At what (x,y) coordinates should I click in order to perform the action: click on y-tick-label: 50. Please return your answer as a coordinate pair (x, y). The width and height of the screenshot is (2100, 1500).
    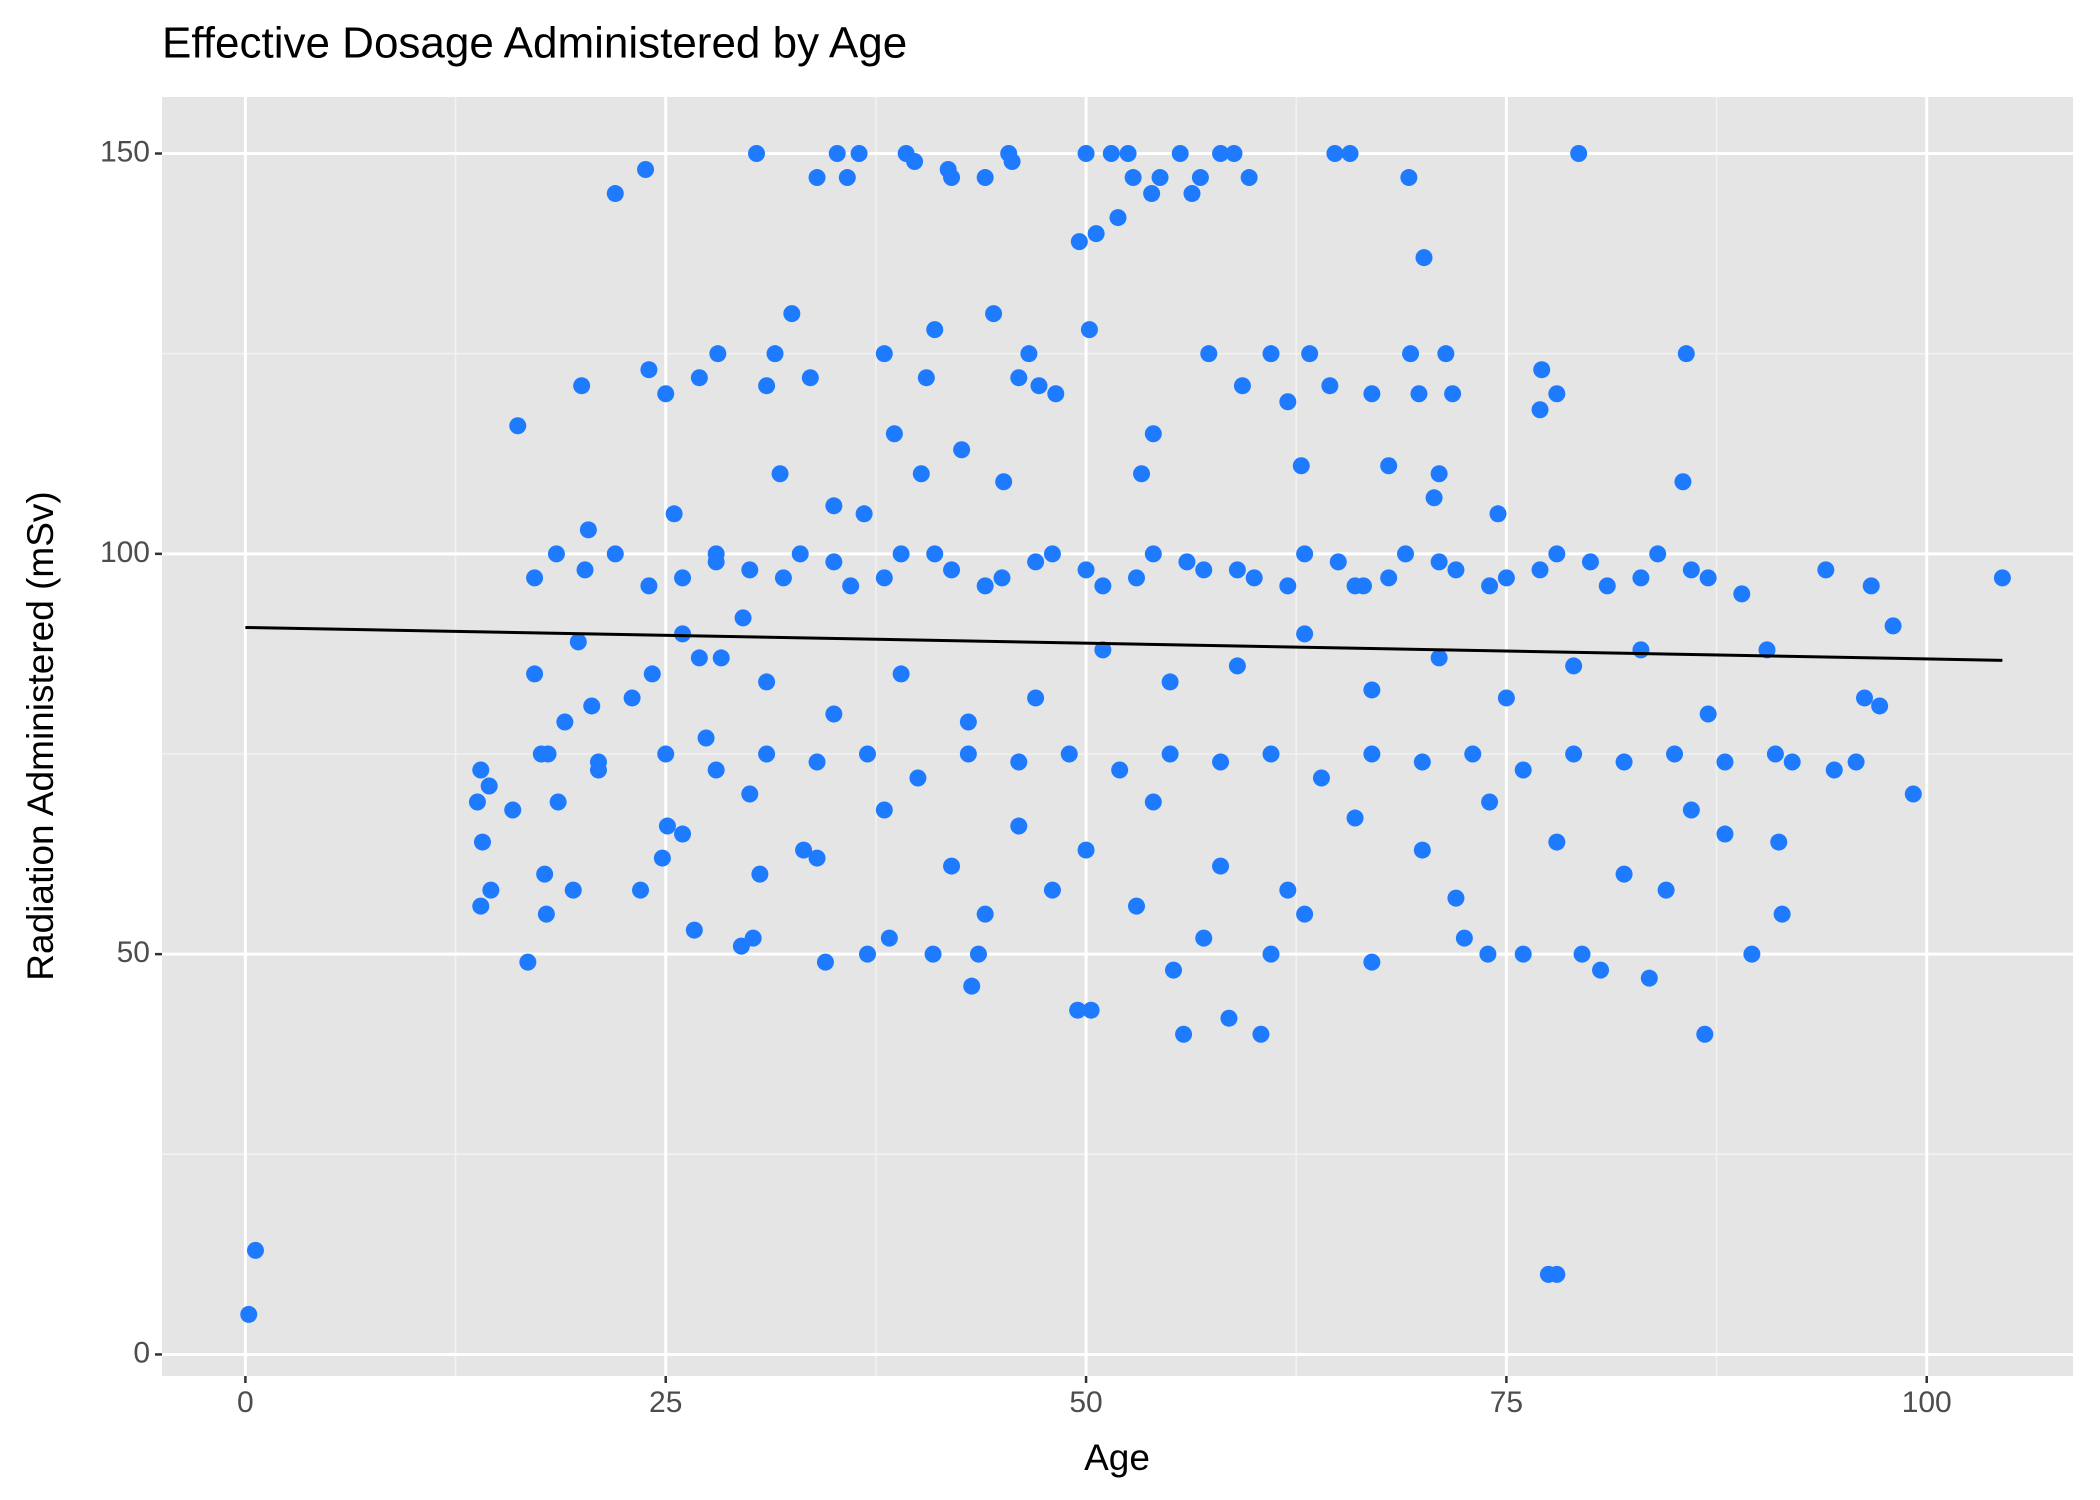
    Looking at the image, I should click on (133, 952).